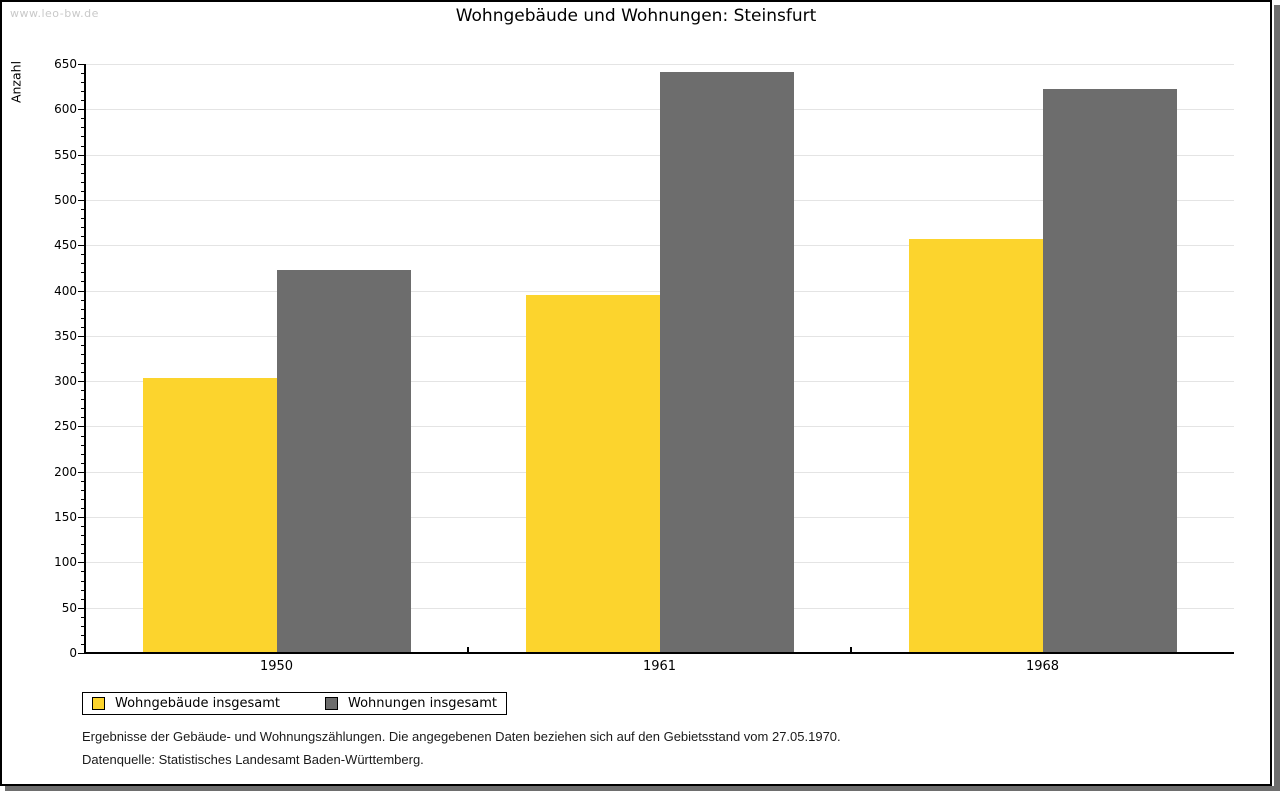  What do you see at coordinates (65, 290) in the screenshot?
I see `y-tick-label-400: 400` at bounding box center [65, 290].